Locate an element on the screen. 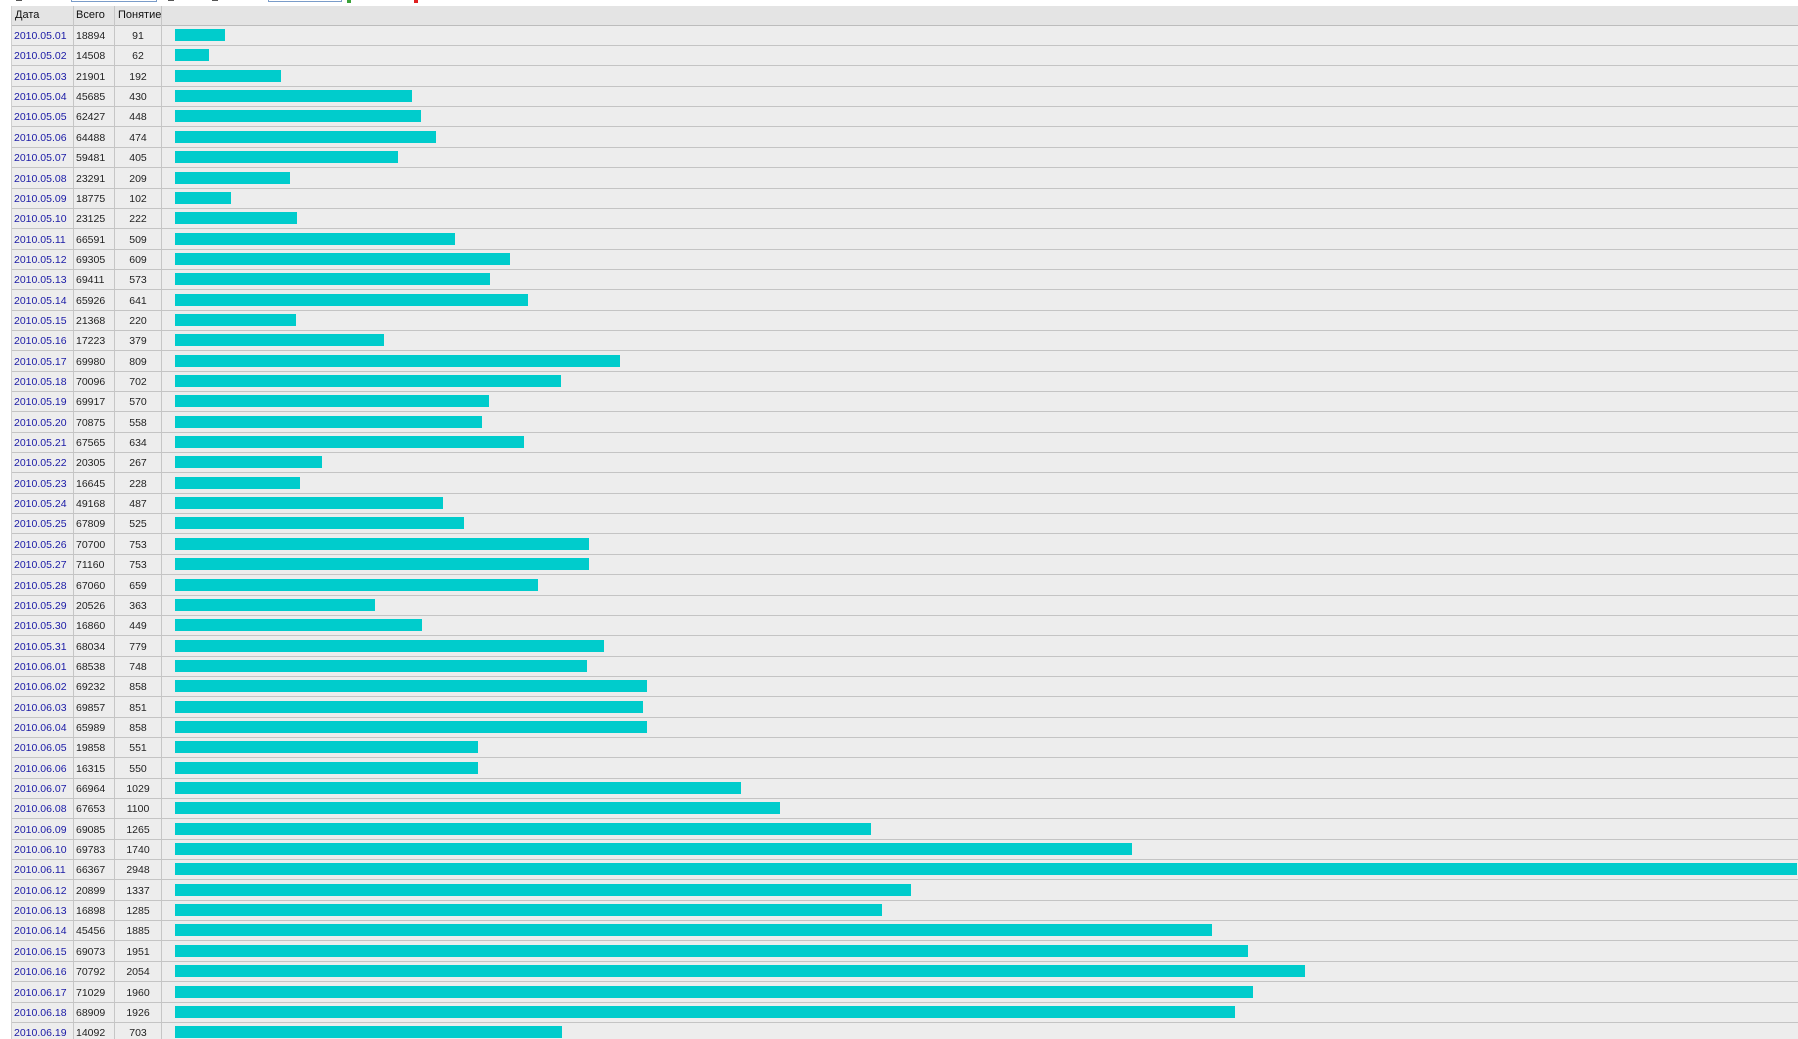  row-date-link: 2010.06.07 is located at coordinates (40, 789).